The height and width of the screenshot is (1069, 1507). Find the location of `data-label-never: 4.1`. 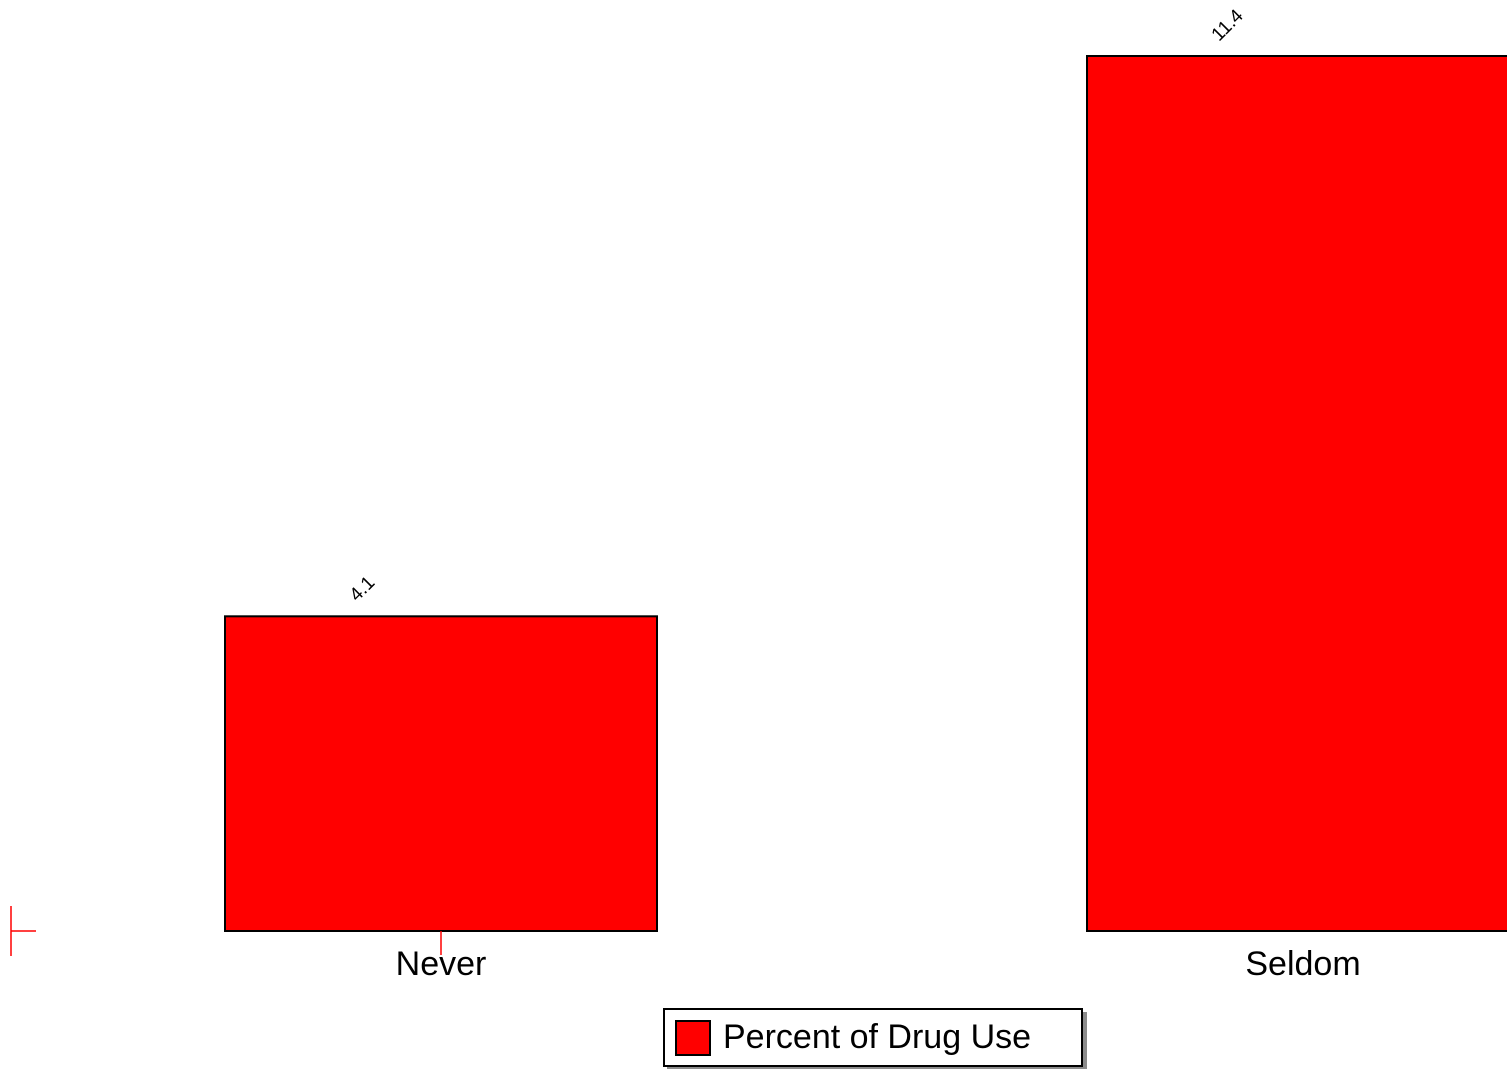

data-label-never: 4.1 is located at coordinates (363, 589).